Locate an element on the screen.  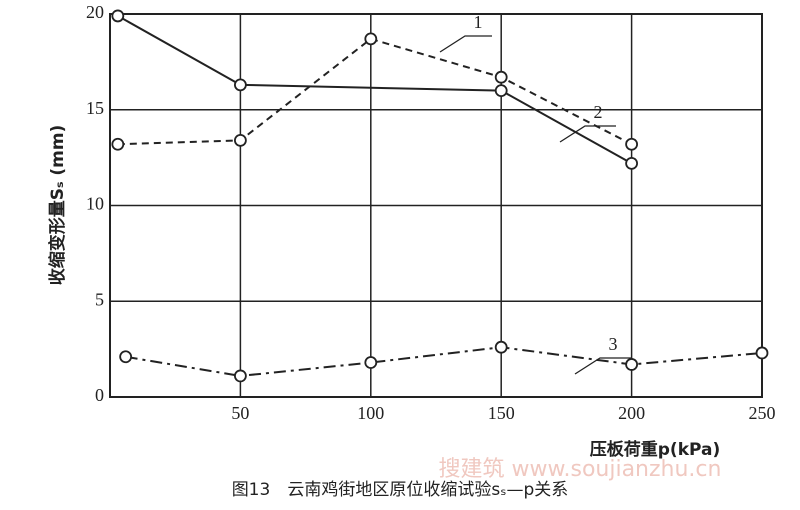
y-tick-label: 15 is located at coordinates (95, 108).